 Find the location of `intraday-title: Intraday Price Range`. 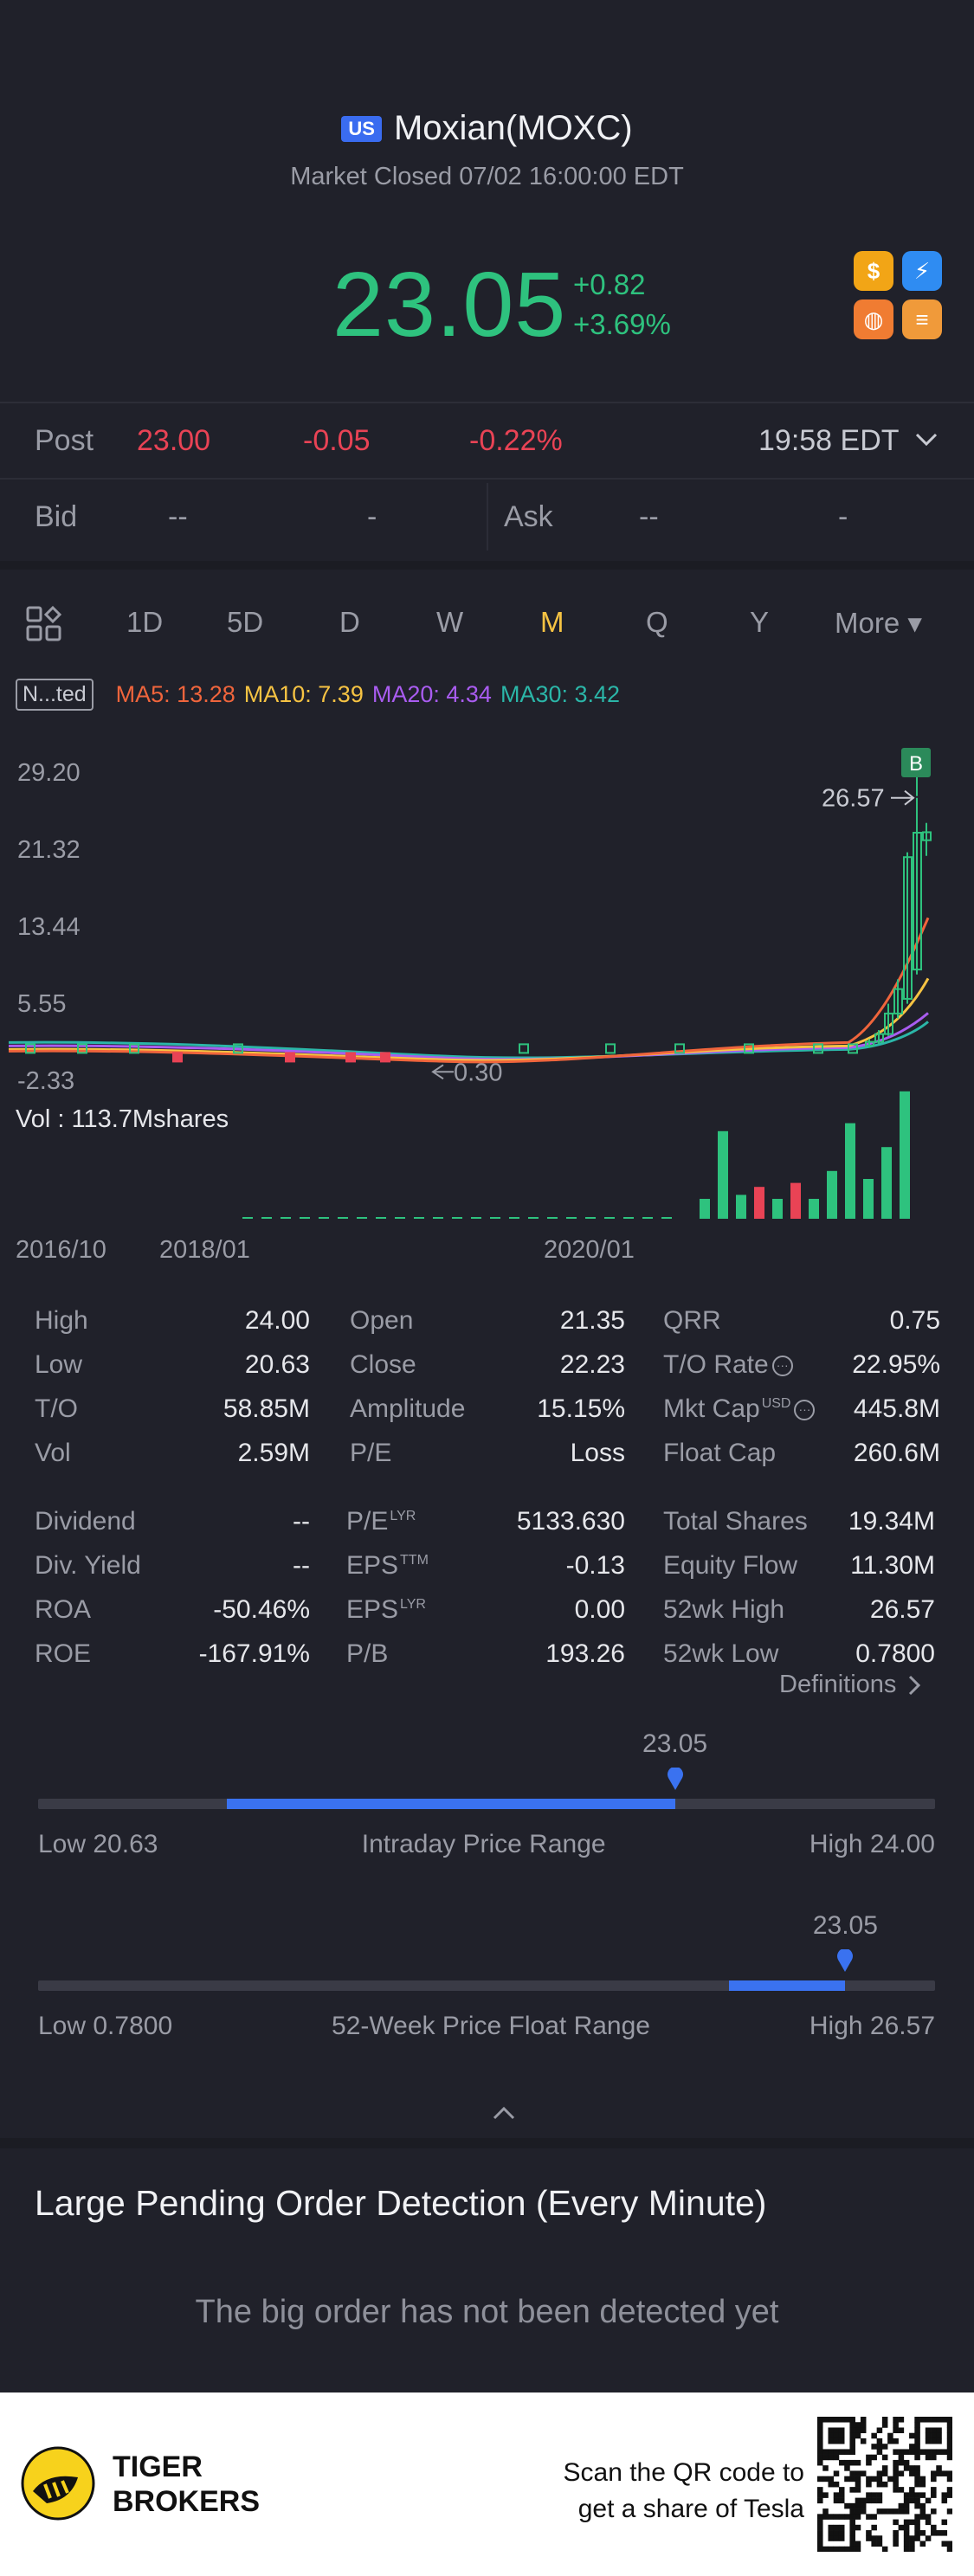

intraday-title: Intraday Price Range is located at coordinates (483, 1844).